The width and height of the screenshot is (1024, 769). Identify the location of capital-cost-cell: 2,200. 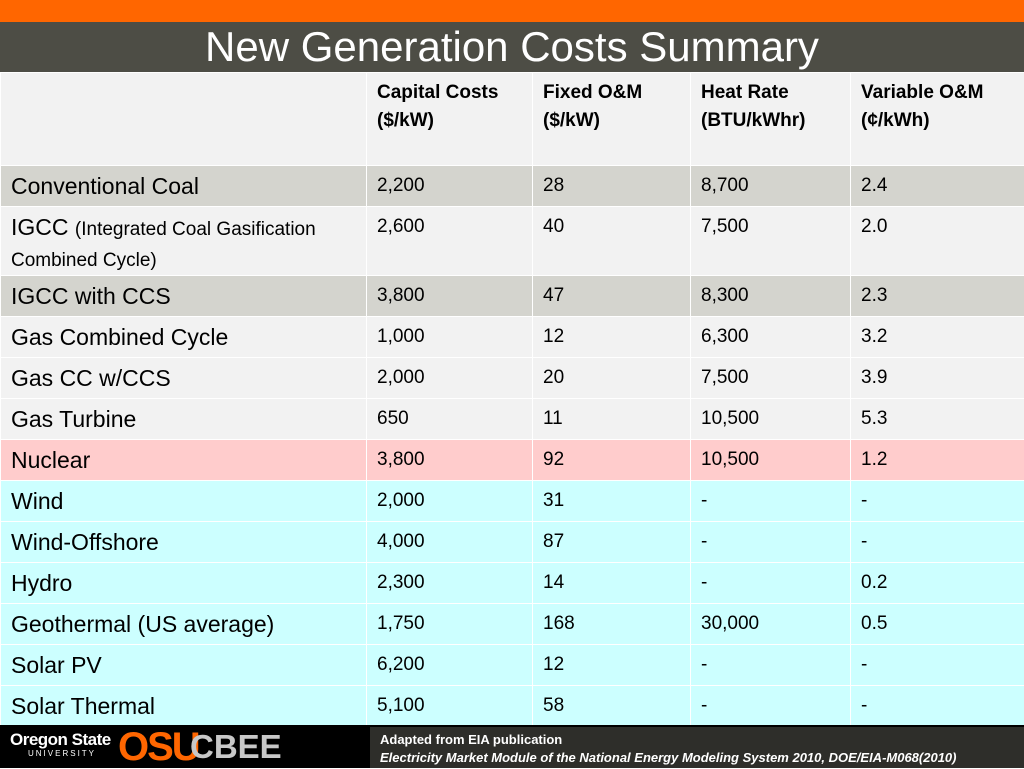
(450, 186).